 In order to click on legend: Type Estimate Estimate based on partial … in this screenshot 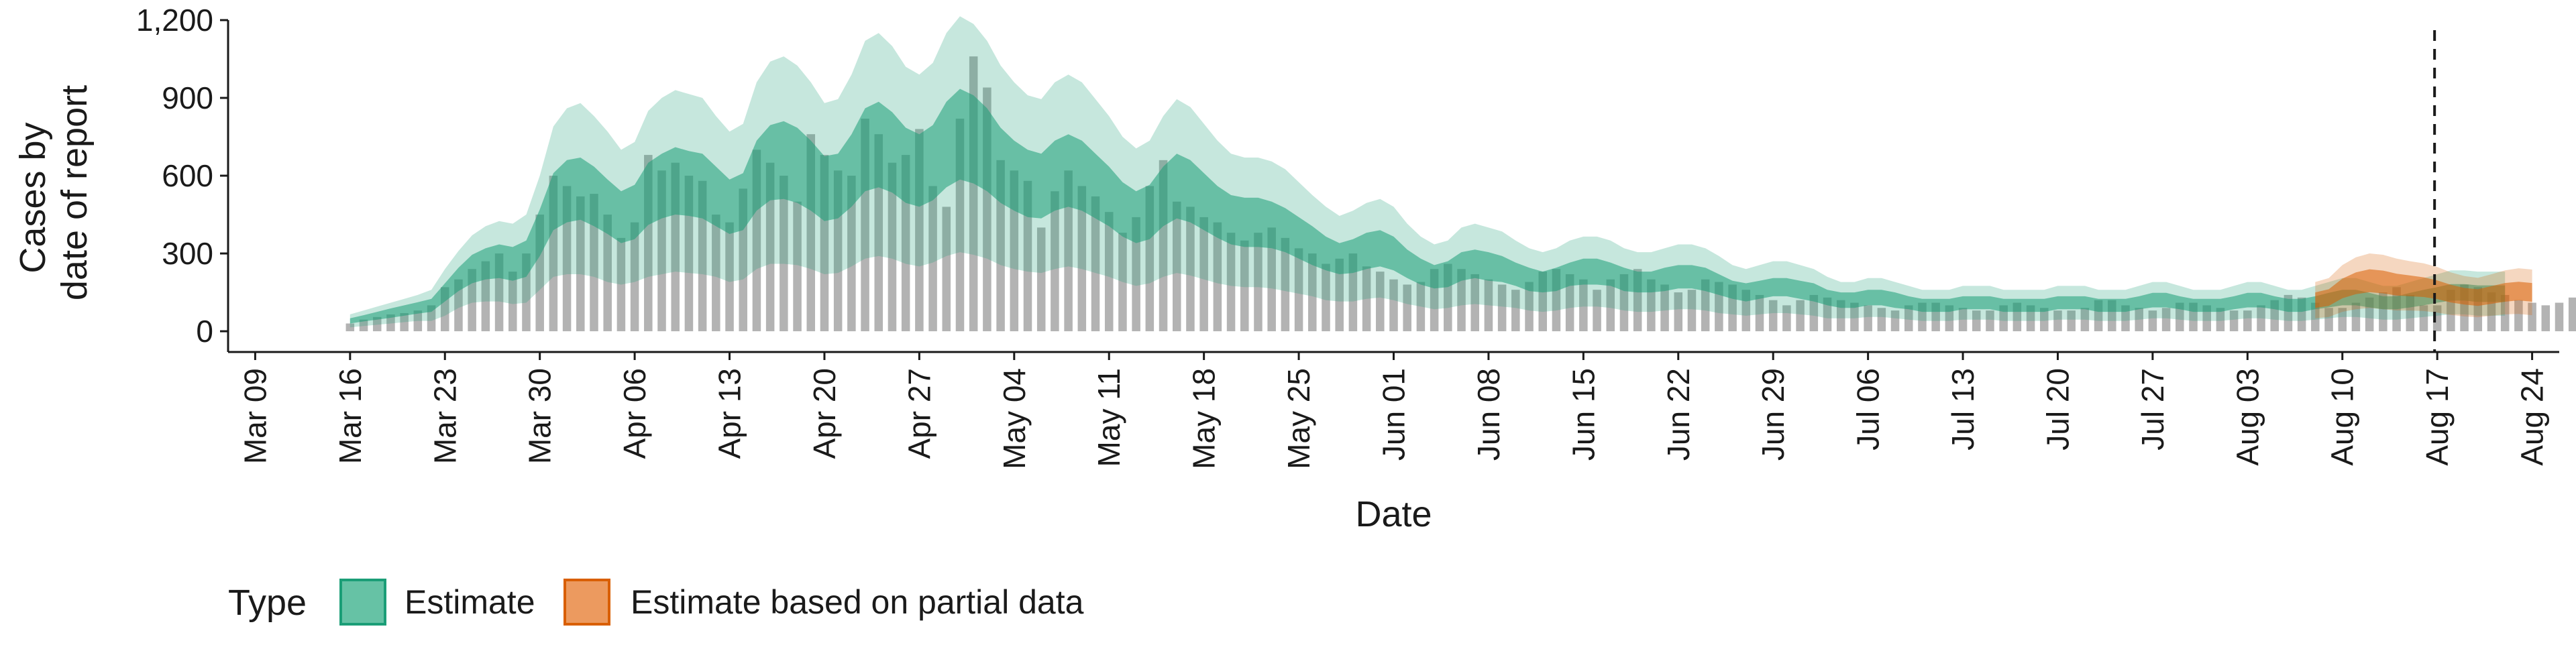, I will do `click(656, 602)`.